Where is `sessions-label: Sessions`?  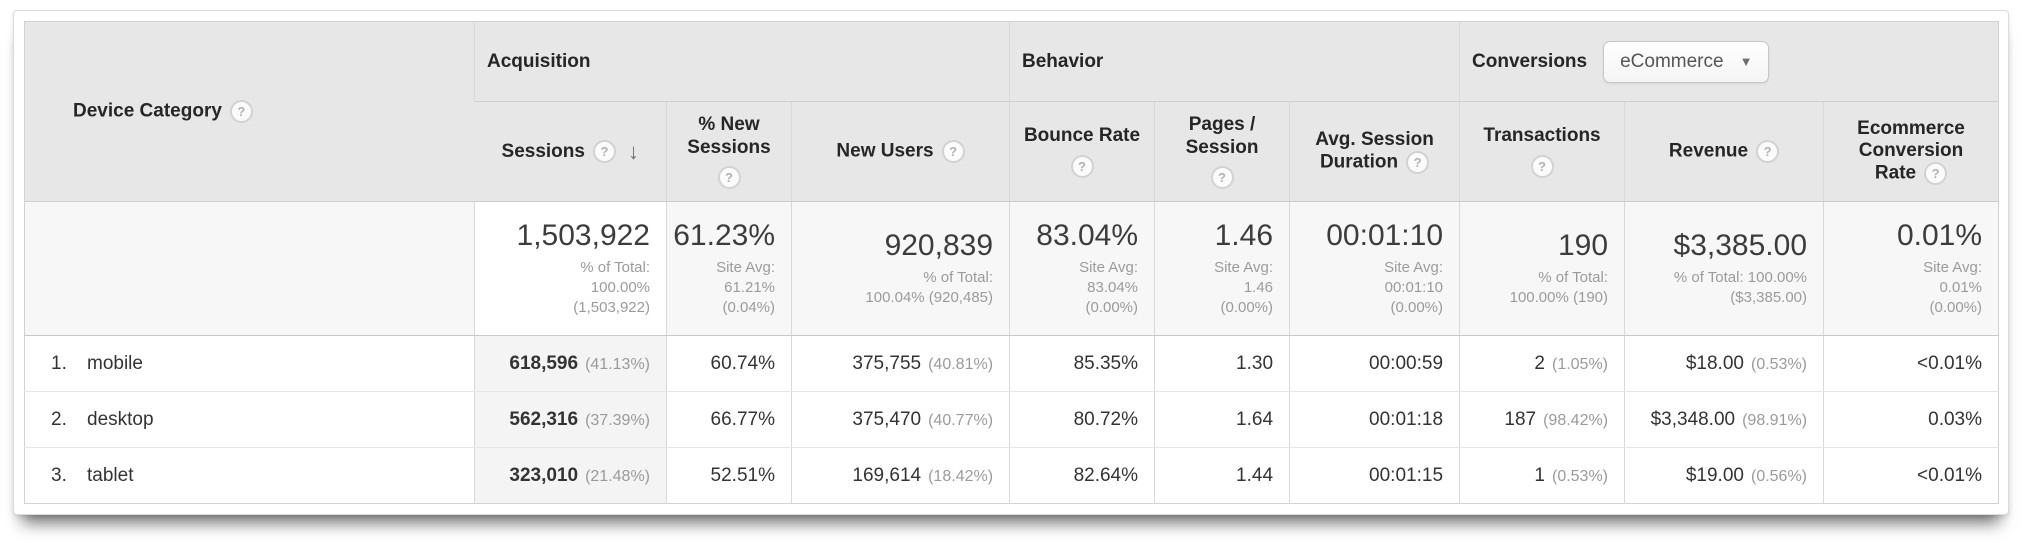
sessions-label: Sessions is located at coordinates (543, 151).